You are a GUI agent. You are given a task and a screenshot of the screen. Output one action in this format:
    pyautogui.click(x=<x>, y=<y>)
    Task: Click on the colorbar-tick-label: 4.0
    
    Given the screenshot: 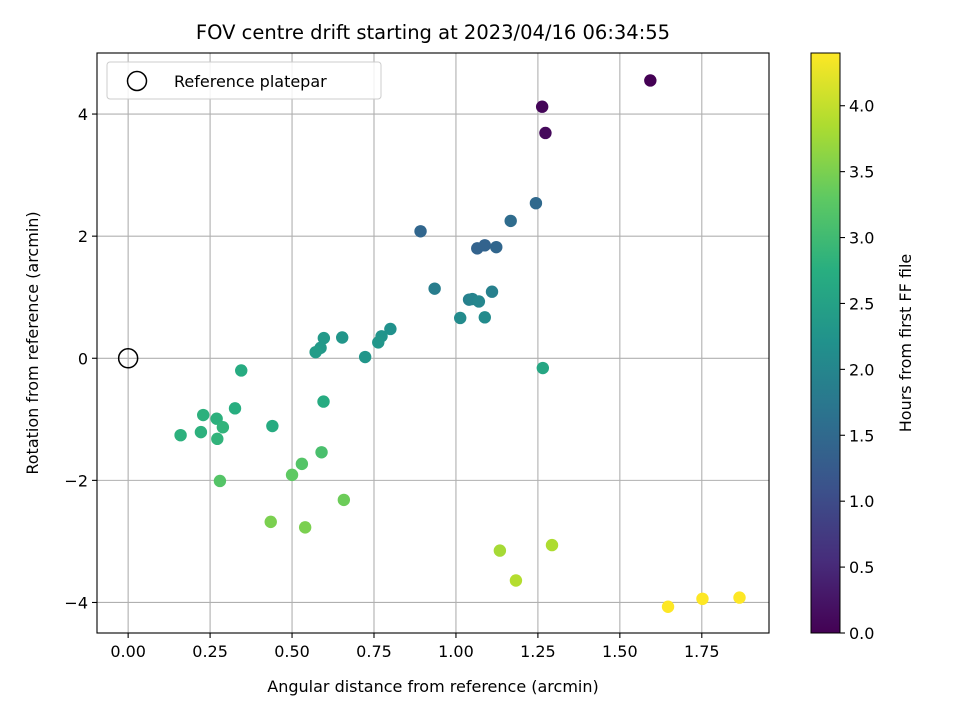 What is the action you would take?
    pyautogui.click(x=861, y=106)
    